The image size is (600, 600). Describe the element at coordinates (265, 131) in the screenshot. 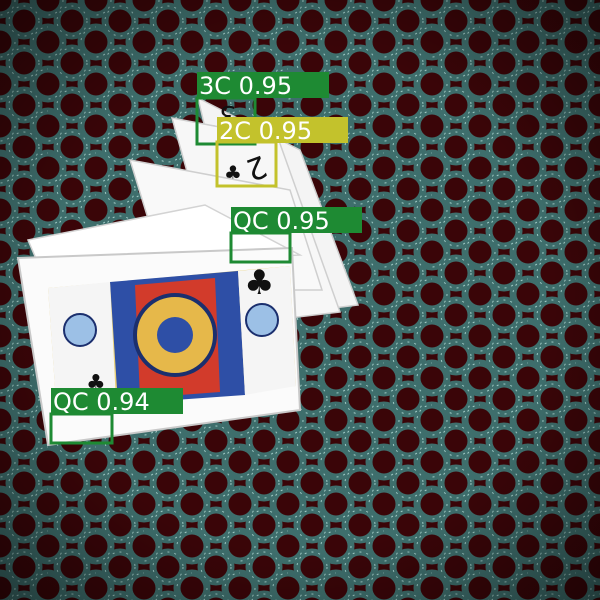

I see `detection-label-2c: 2C 0.95` at that location.